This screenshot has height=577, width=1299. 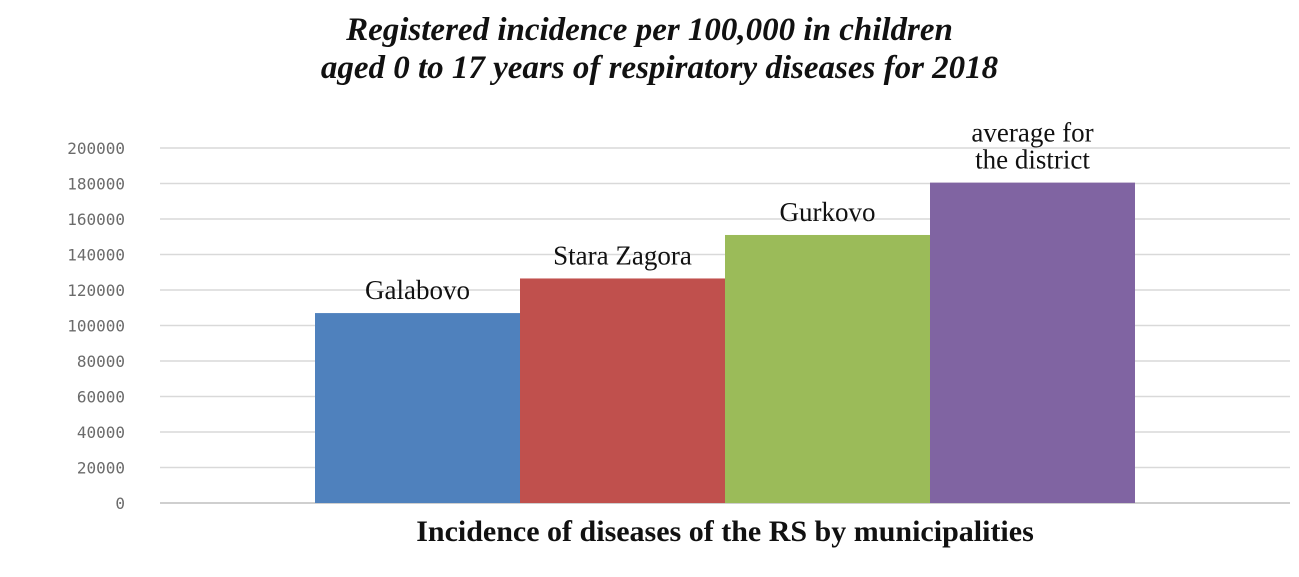 I want to click on y-tick-label: 60000, so click(x=101, y=397).